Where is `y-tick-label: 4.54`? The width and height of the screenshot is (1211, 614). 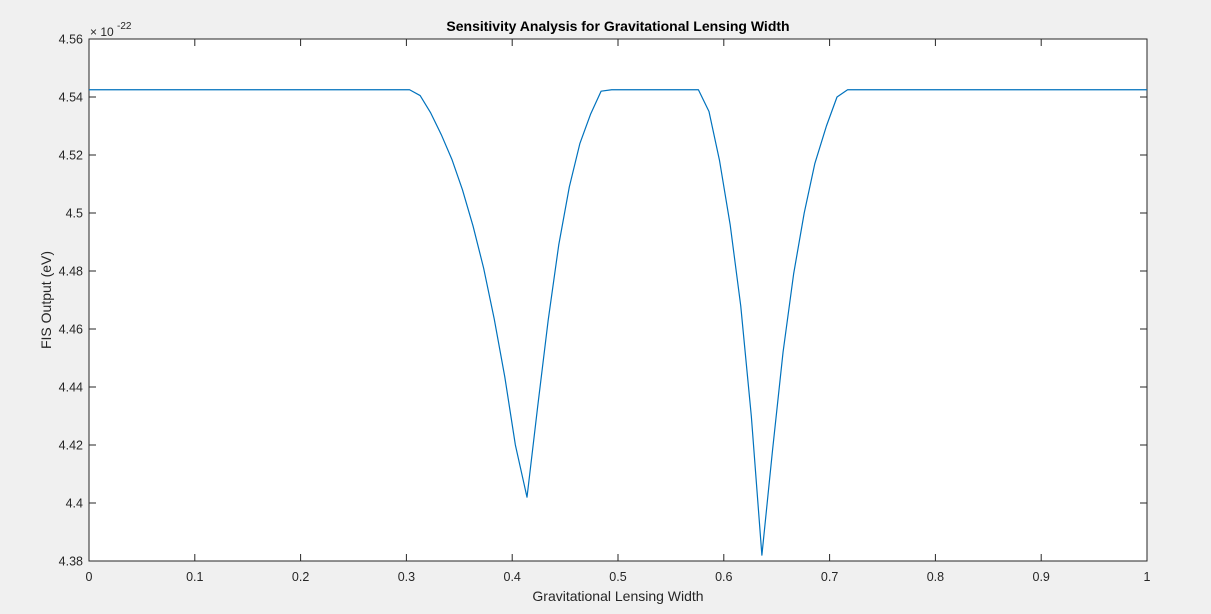
y-tick-label: 4.54 is located at coordinates (71, 98).